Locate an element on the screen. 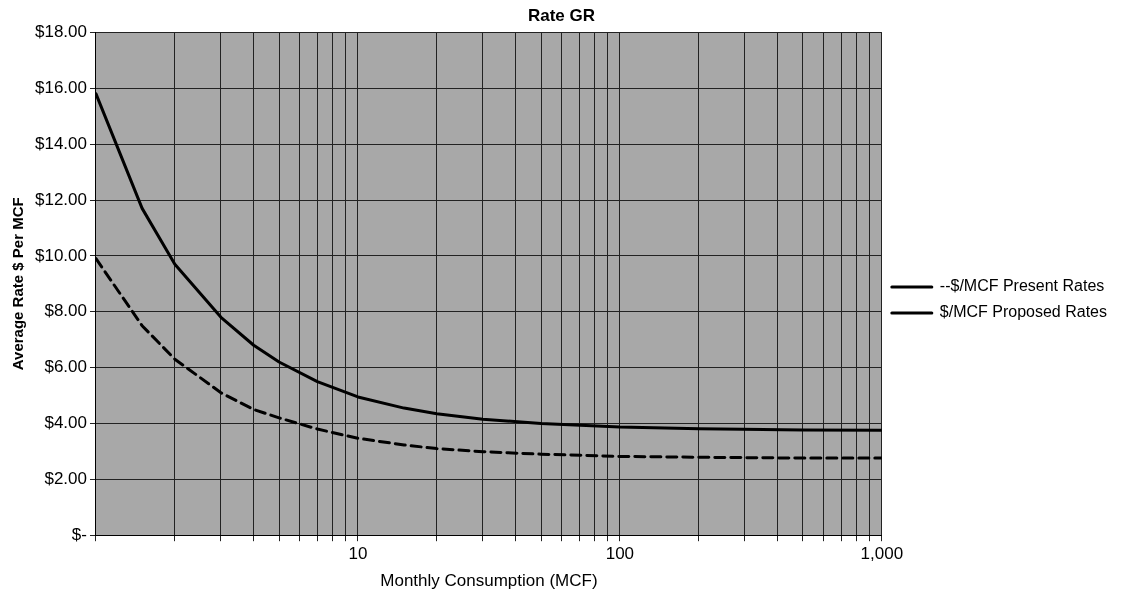 The height and width of the screenshot is (602, 1137). chart-title: Rate GR is located at coordinates (561, 15).